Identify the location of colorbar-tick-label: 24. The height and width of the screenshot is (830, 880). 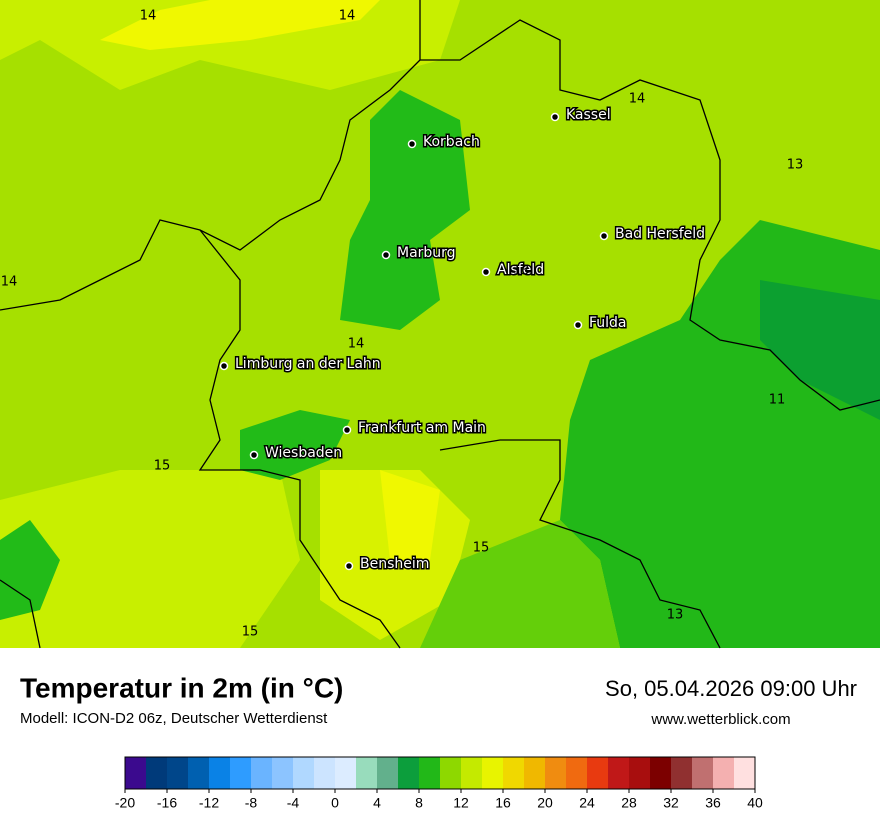
(587, 803).